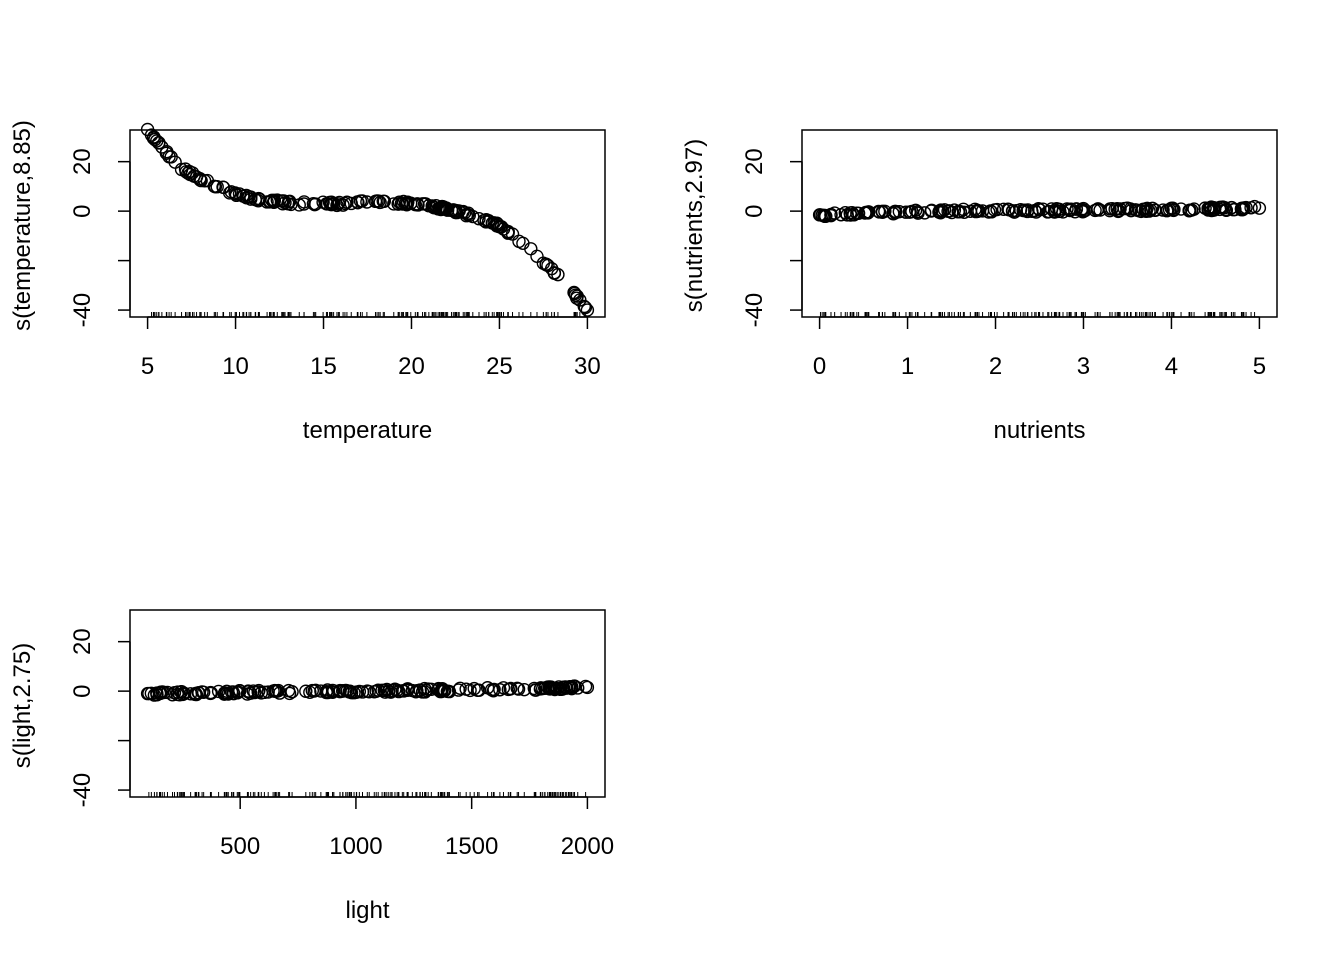  Describe the element at coordinates (311, 766) in the screenshot. I see `light-panel: 500 1000 1500 2000 -40 0 20 light s(light,2.75)` at that location.